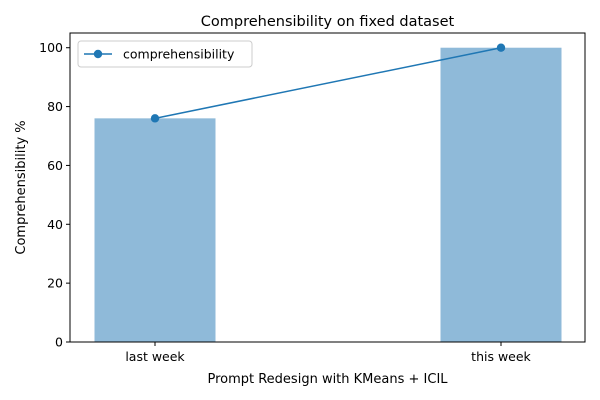 The image size is (600, 400). What do you see at coordinates (55, 165) in the screenshot?
I see `y-tick-label: 60` at bounding box center [55, 165].